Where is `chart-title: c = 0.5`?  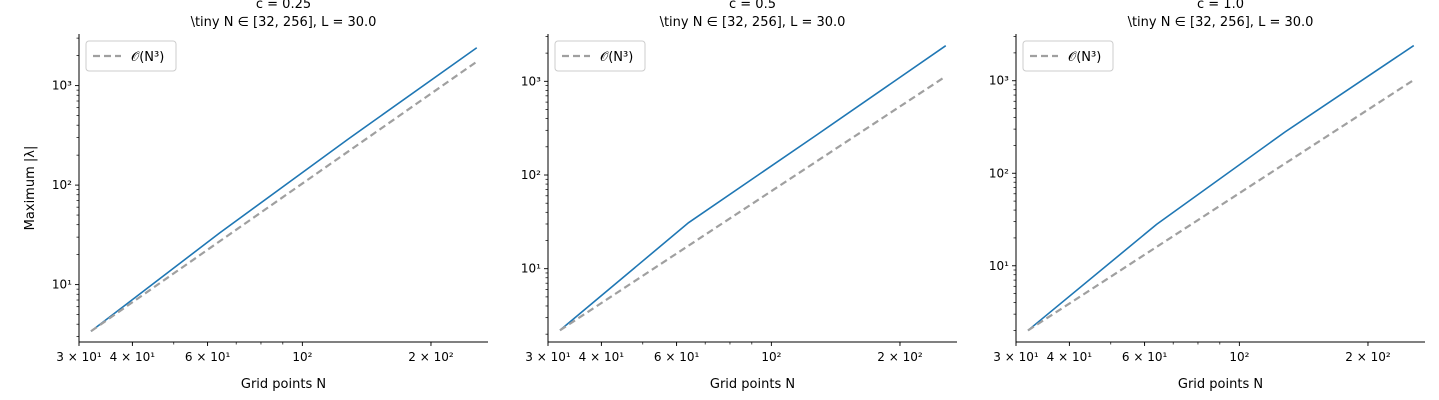 chart-title: c = 0.5 is located at coordinates (752, 6).